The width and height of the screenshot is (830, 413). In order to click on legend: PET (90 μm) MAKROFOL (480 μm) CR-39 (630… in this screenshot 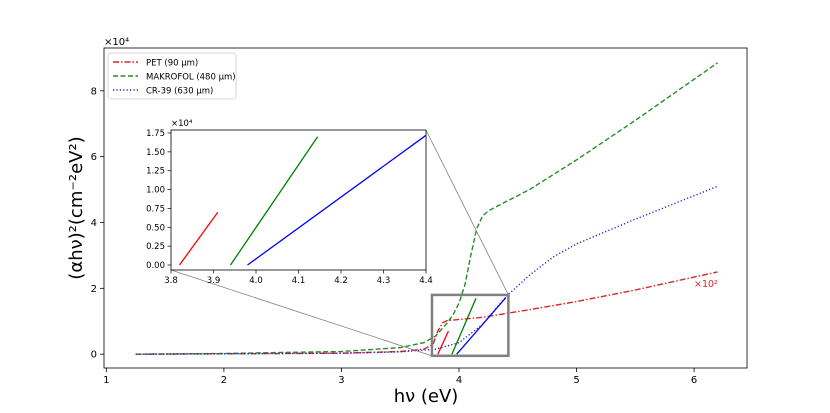, I will do `click(172, 76)`.